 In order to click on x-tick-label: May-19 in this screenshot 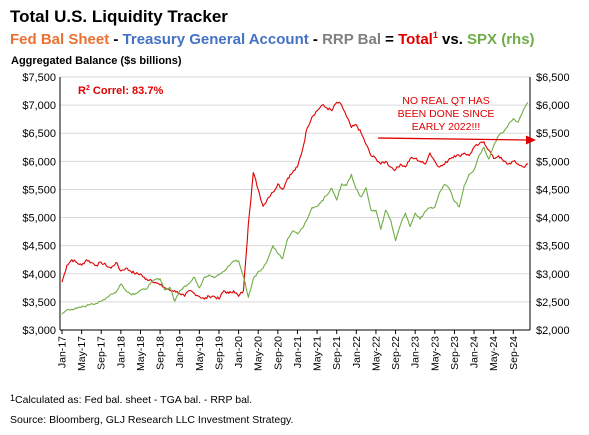, I will do `click(200, 353)`.